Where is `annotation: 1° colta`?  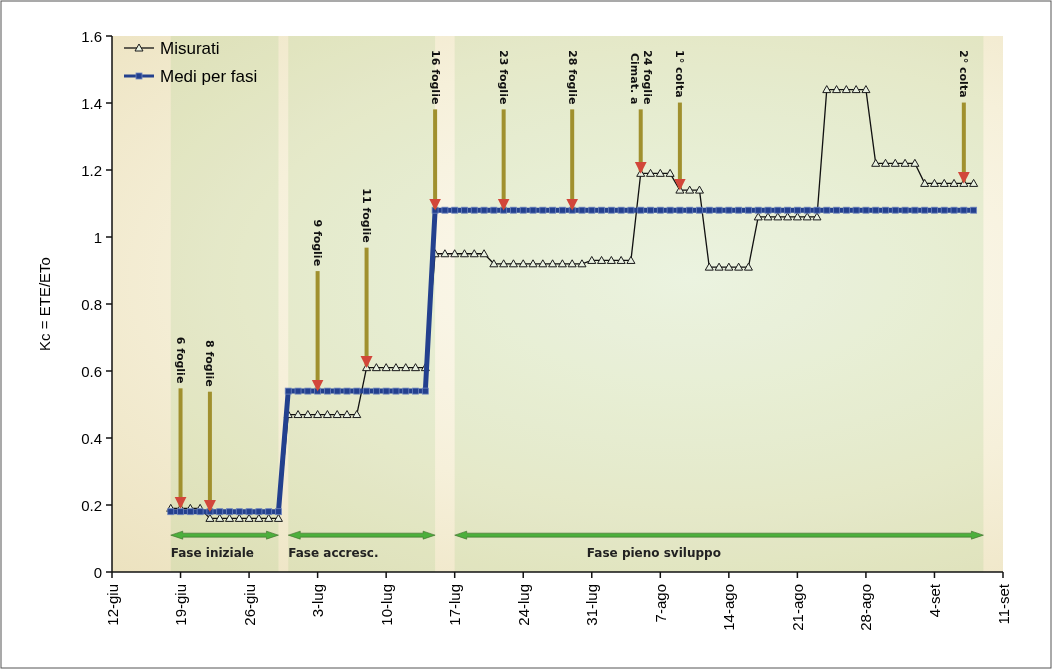
annotation: 1° colta is located at coordinates (680, 74).